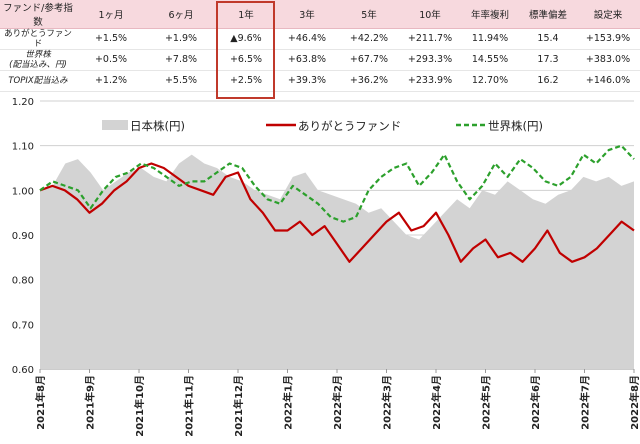 The width and height of the screenshot is (640, 444). Describe the element at coordinates (430, 39) in the screenshot. I see `table-cell: +211.7%` at that location.